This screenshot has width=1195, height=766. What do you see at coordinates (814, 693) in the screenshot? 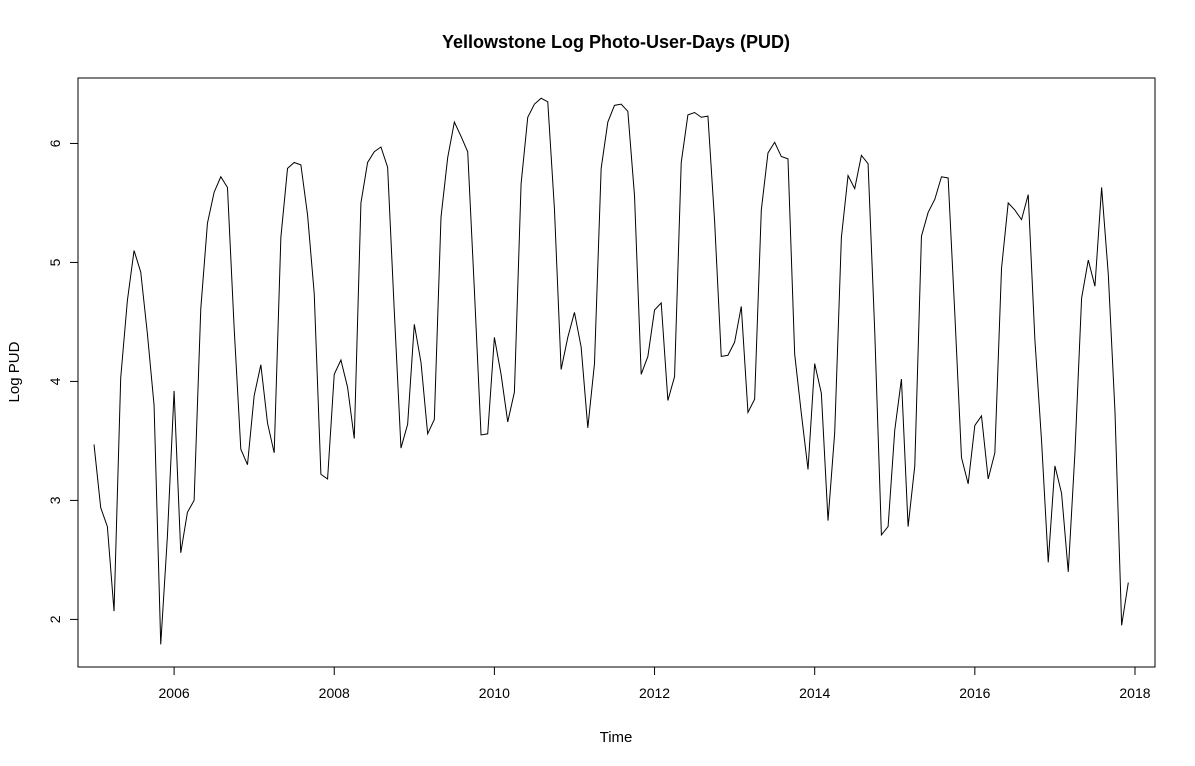
I see `x-tick-label: 2014` at bounding box center [814, 693].